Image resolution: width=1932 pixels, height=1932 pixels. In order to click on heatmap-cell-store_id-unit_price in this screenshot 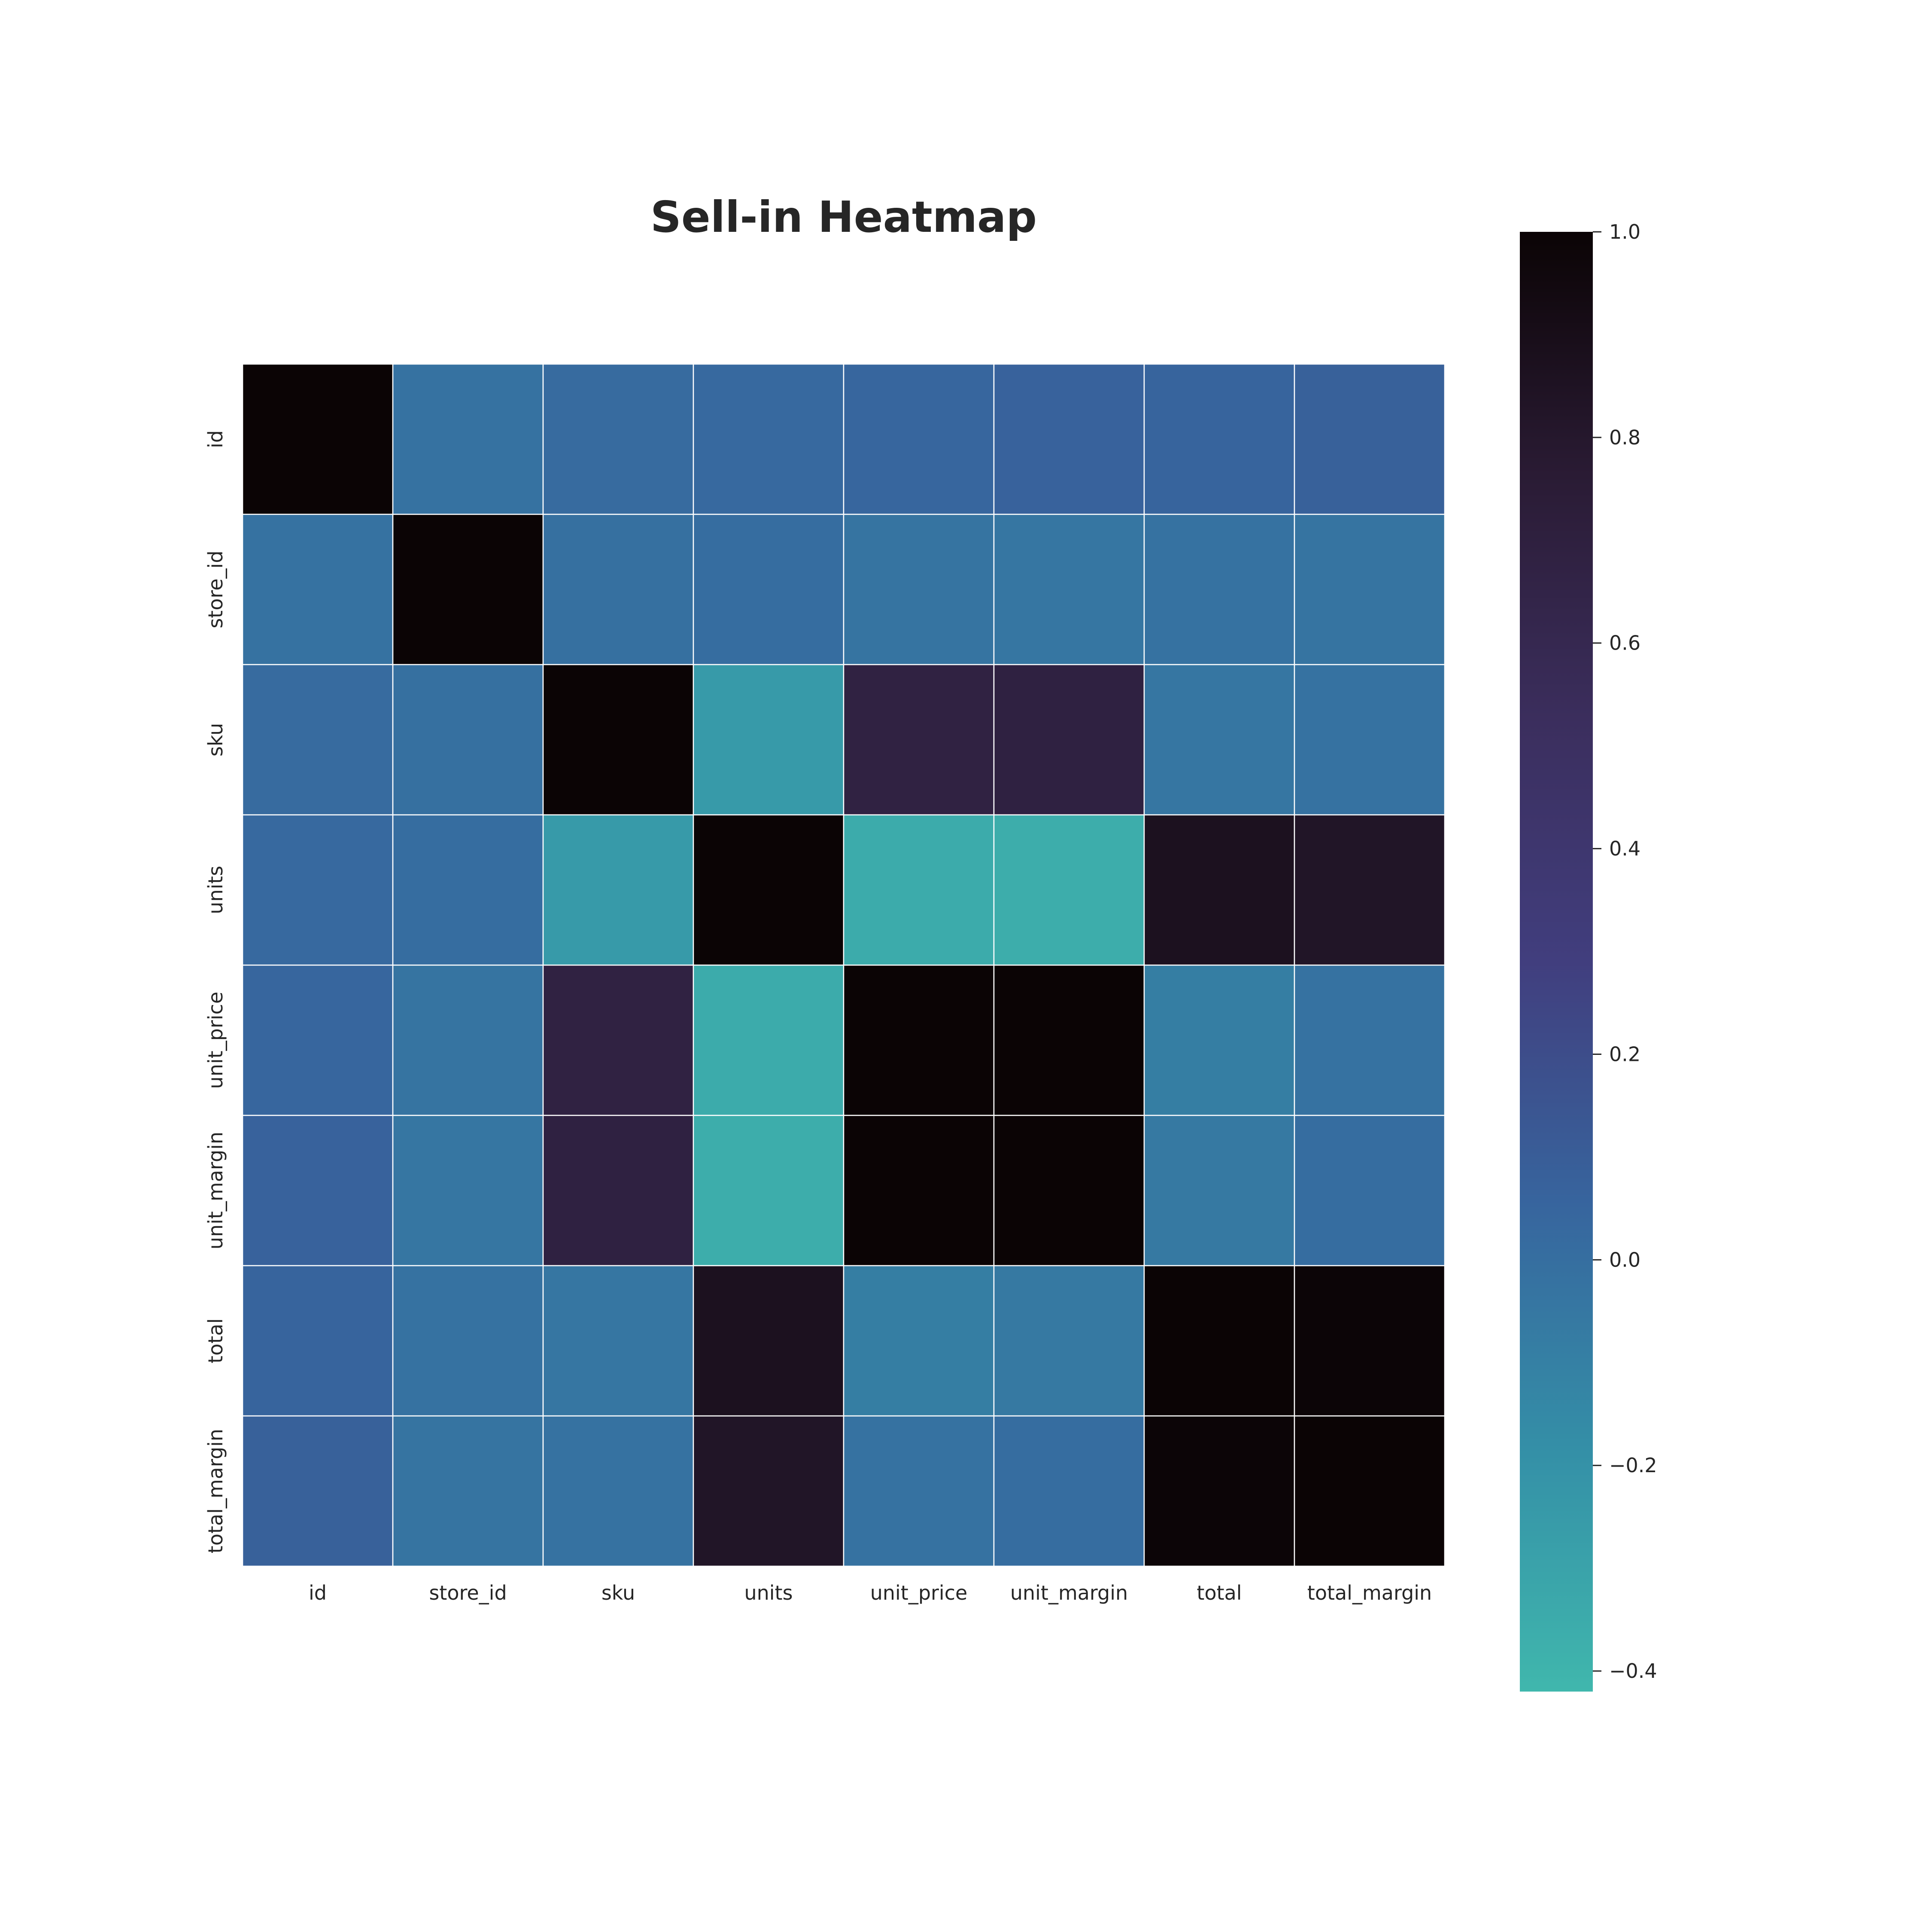, I will do `click(919, 589)`.